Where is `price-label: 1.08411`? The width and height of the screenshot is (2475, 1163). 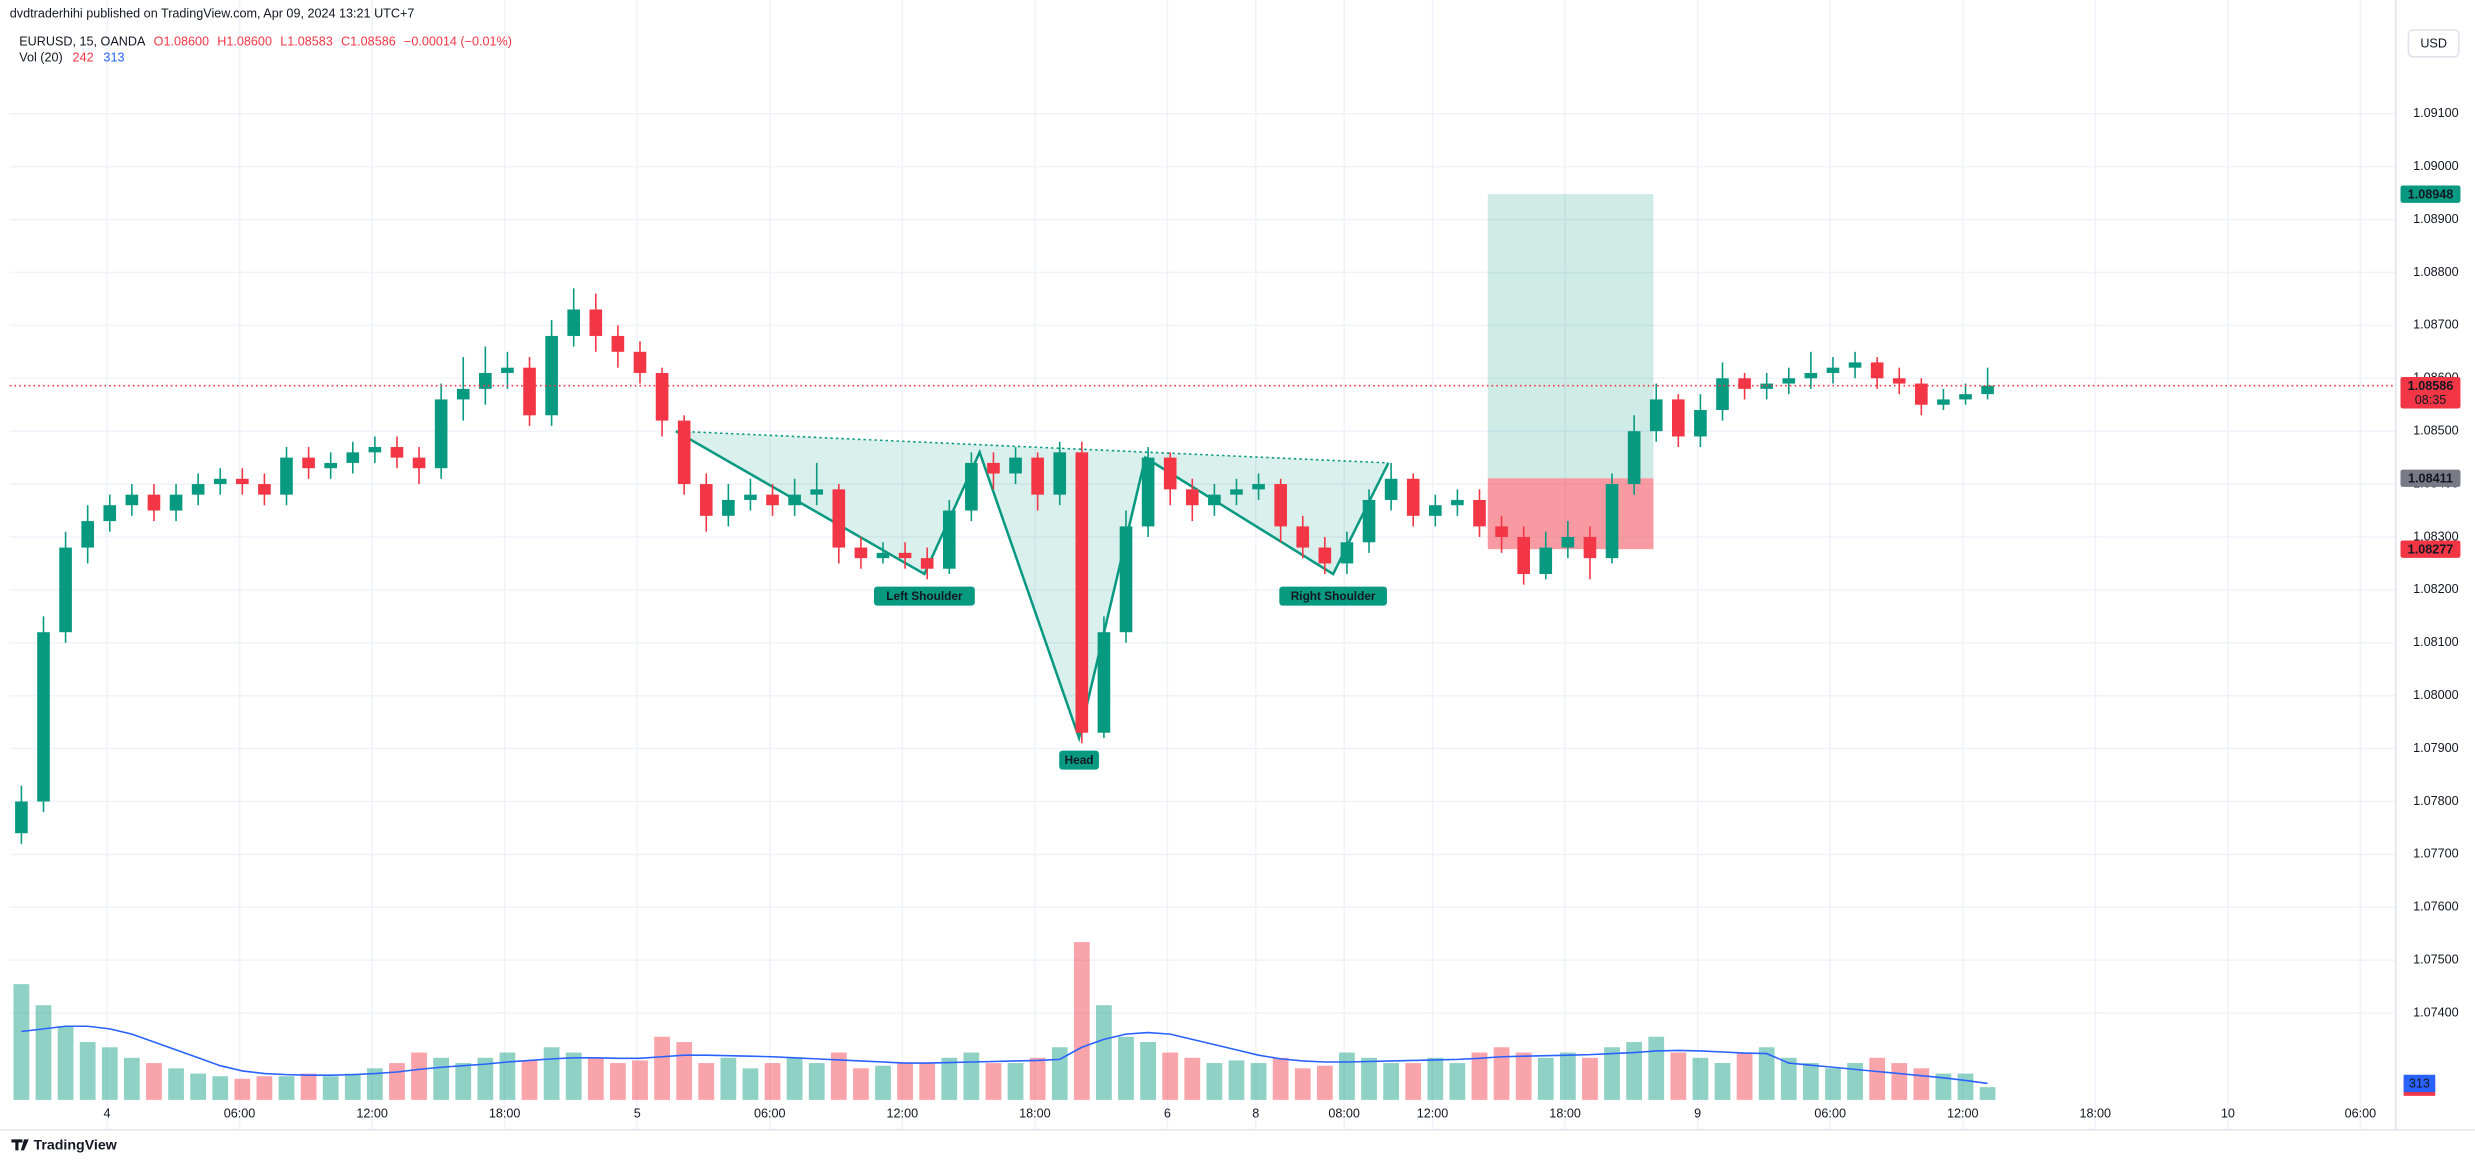
price-label: 1.08411 is located at coordinates (2430, 478).